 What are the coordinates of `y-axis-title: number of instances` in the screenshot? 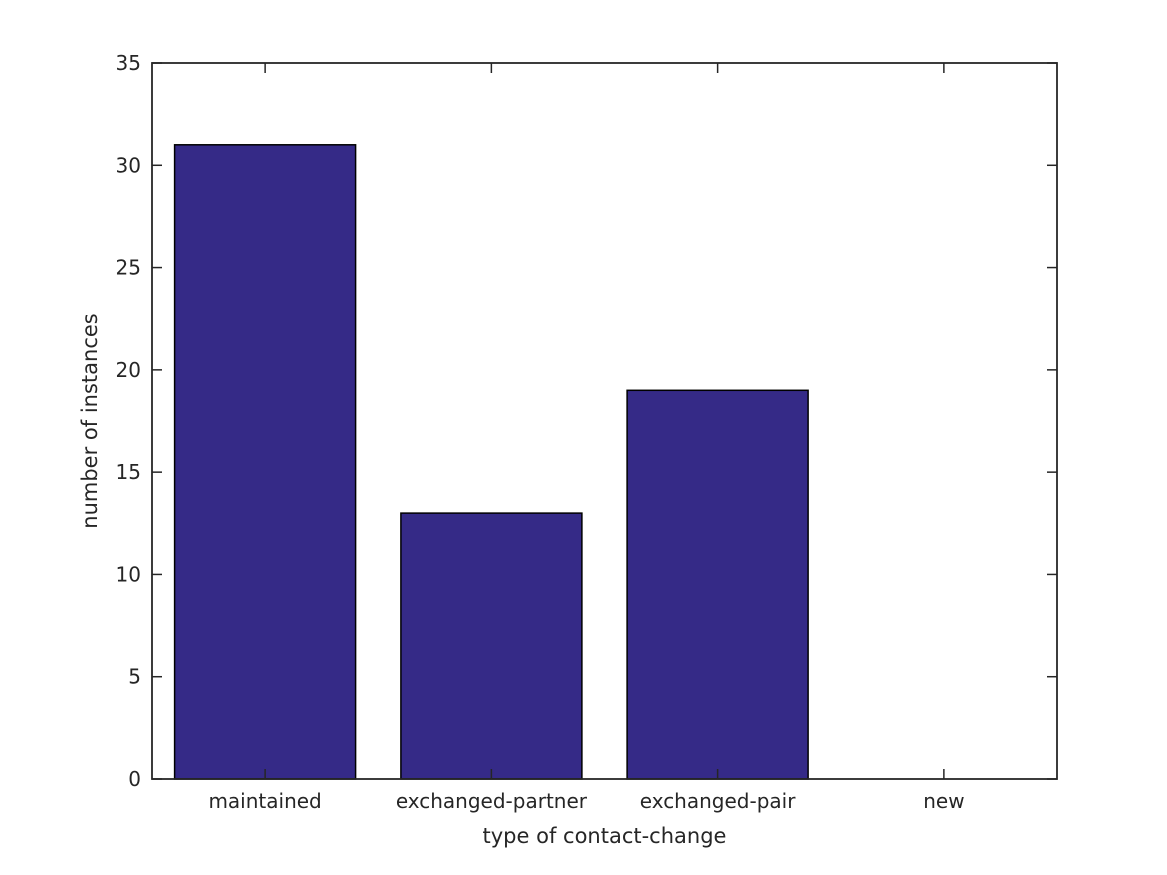 It's located at (90, 420).